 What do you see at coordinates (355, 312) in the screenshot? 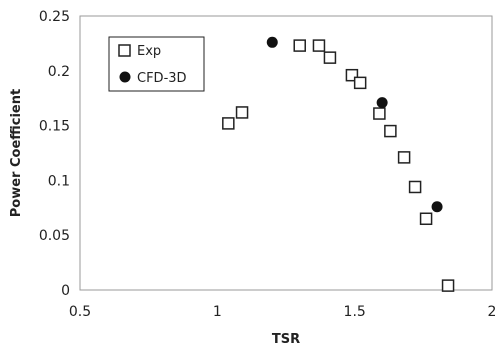
I see `x-tick-label: 1.5` at bounding box center [355, 312].